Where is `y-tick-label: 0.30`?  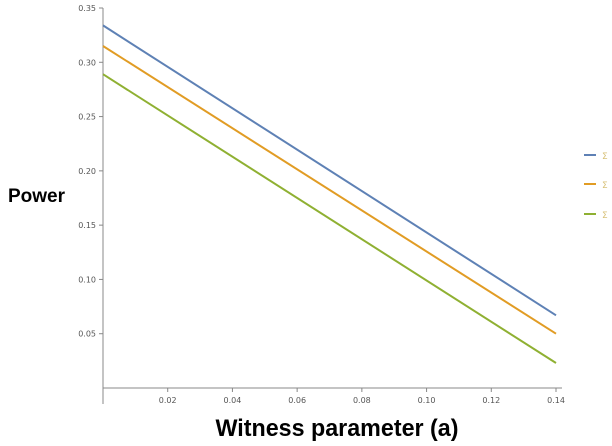
y-tick-label: 0.30 is located at coordinates (87, 62).